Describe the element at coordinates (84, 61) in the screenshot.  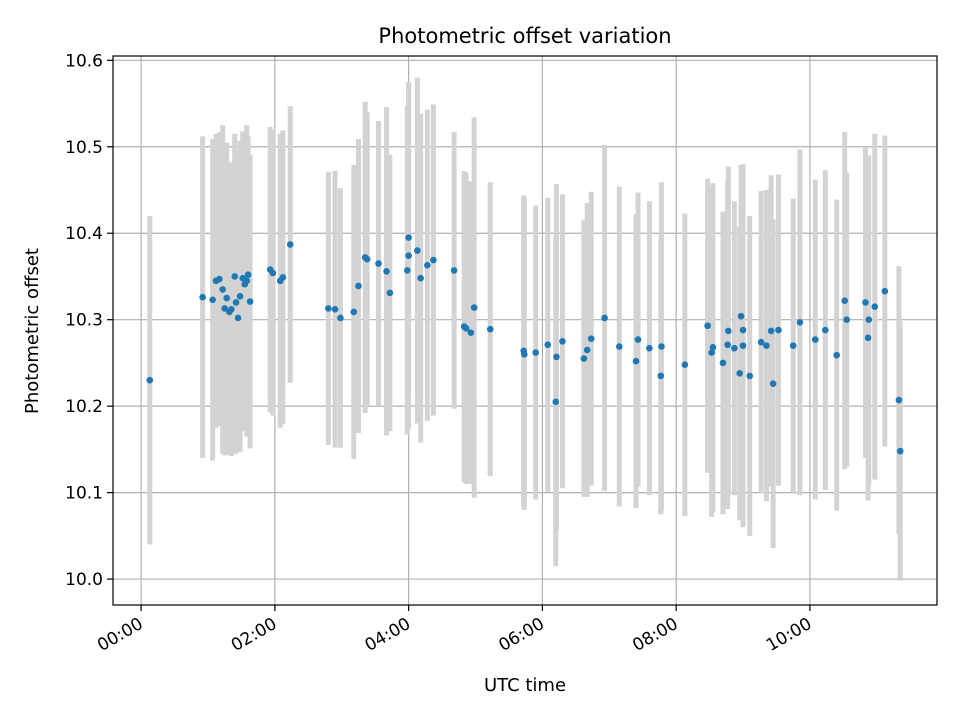
I see `y-tick-label: 10.6` at that location.